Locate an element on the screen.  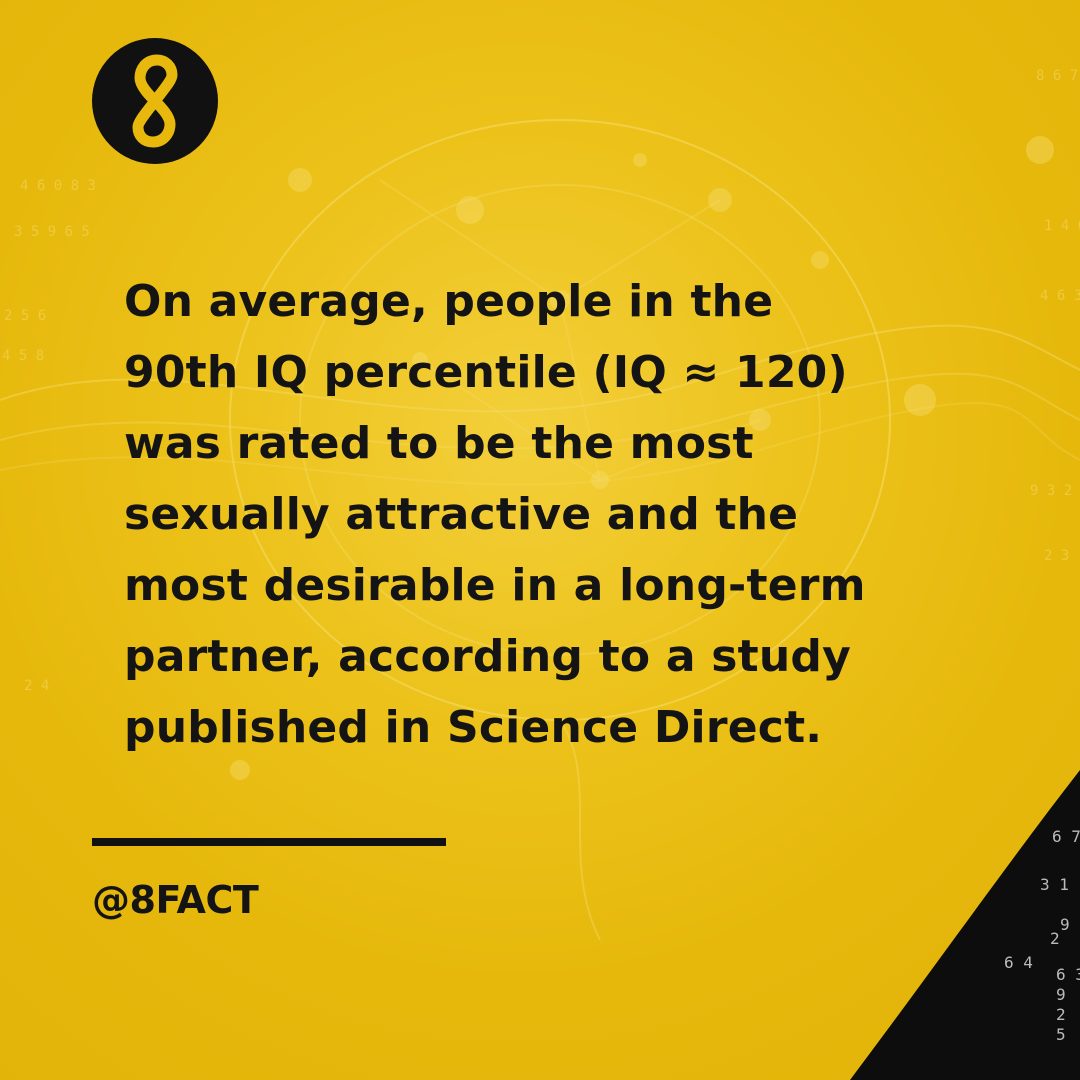
svg-text: 2 4 is located at coordinates (36, 686).